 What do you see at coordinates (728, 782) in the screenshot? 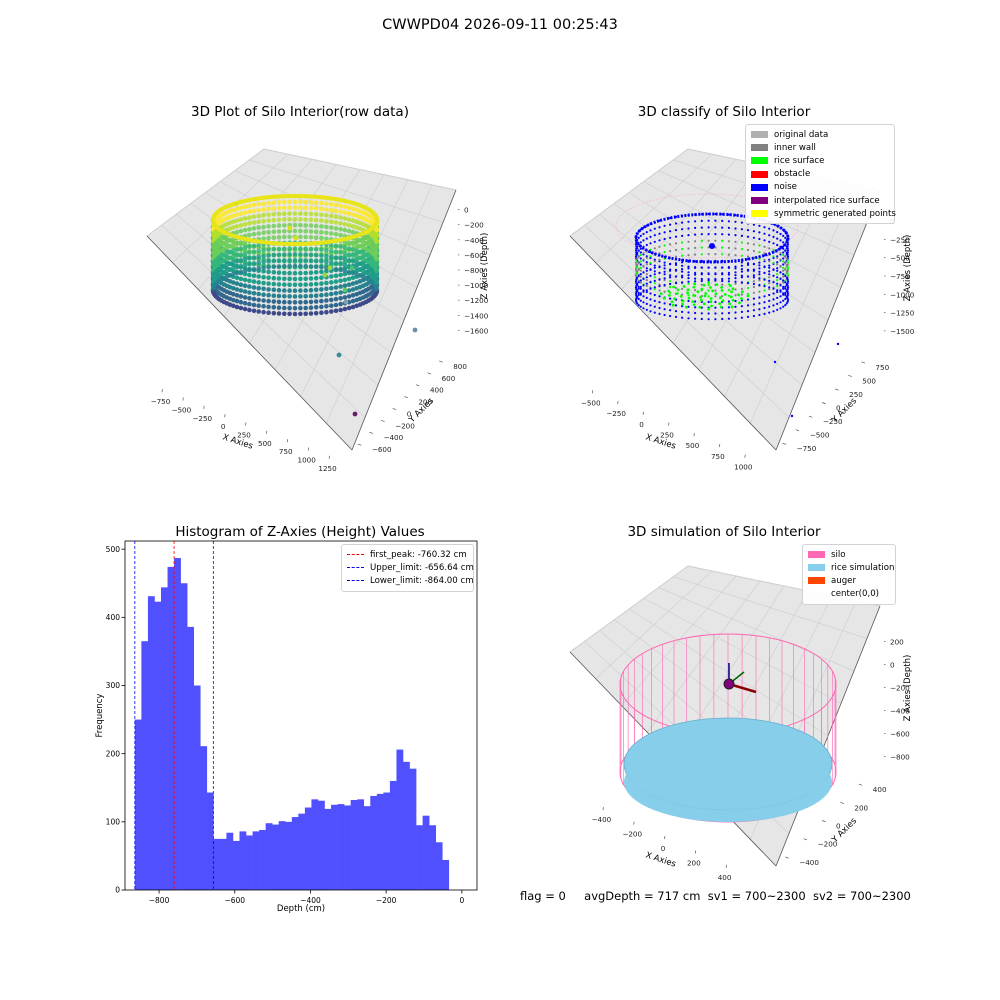
I see `rice-simulation-body` at bounding box center [728, 782].